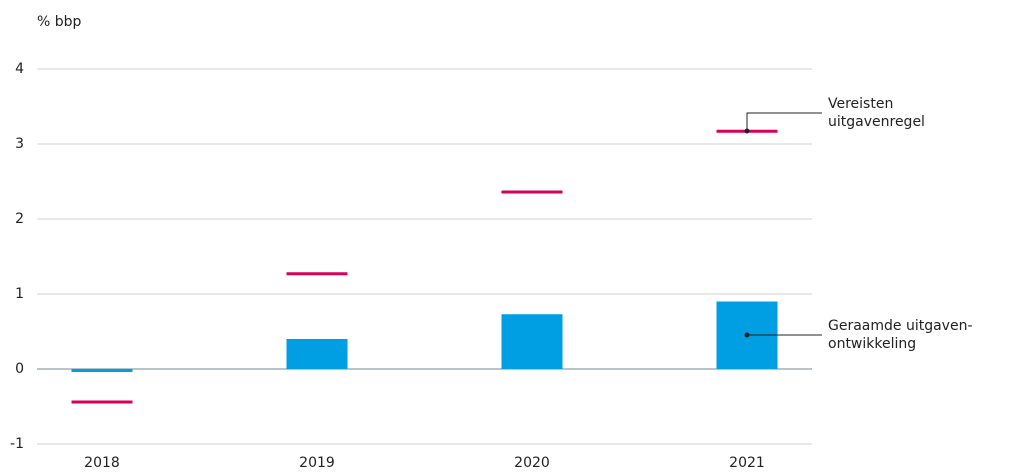  What do you see at coordinates (747, 463) in the screenshot?
I see `x-tick-label: 2021` at bounding box center [747, 463].